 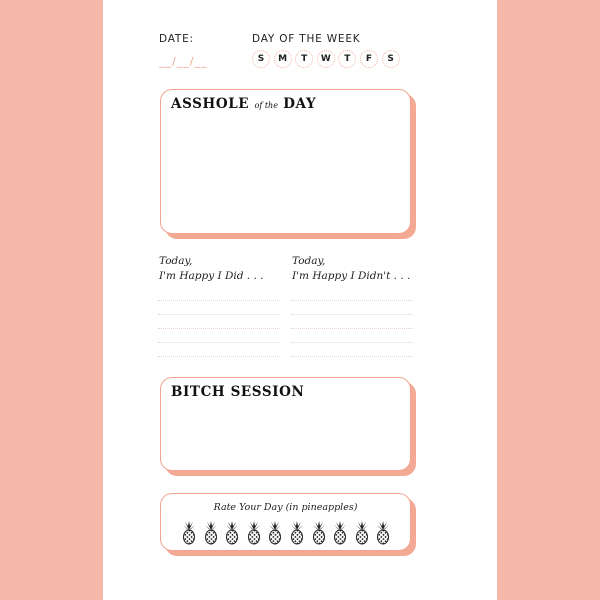 What do you see at coordinates (285, 161) in the screenshot?
I see `asshole-of-the-day-box: ASSHOLE of the DAY` at bounding box center [285, 161].